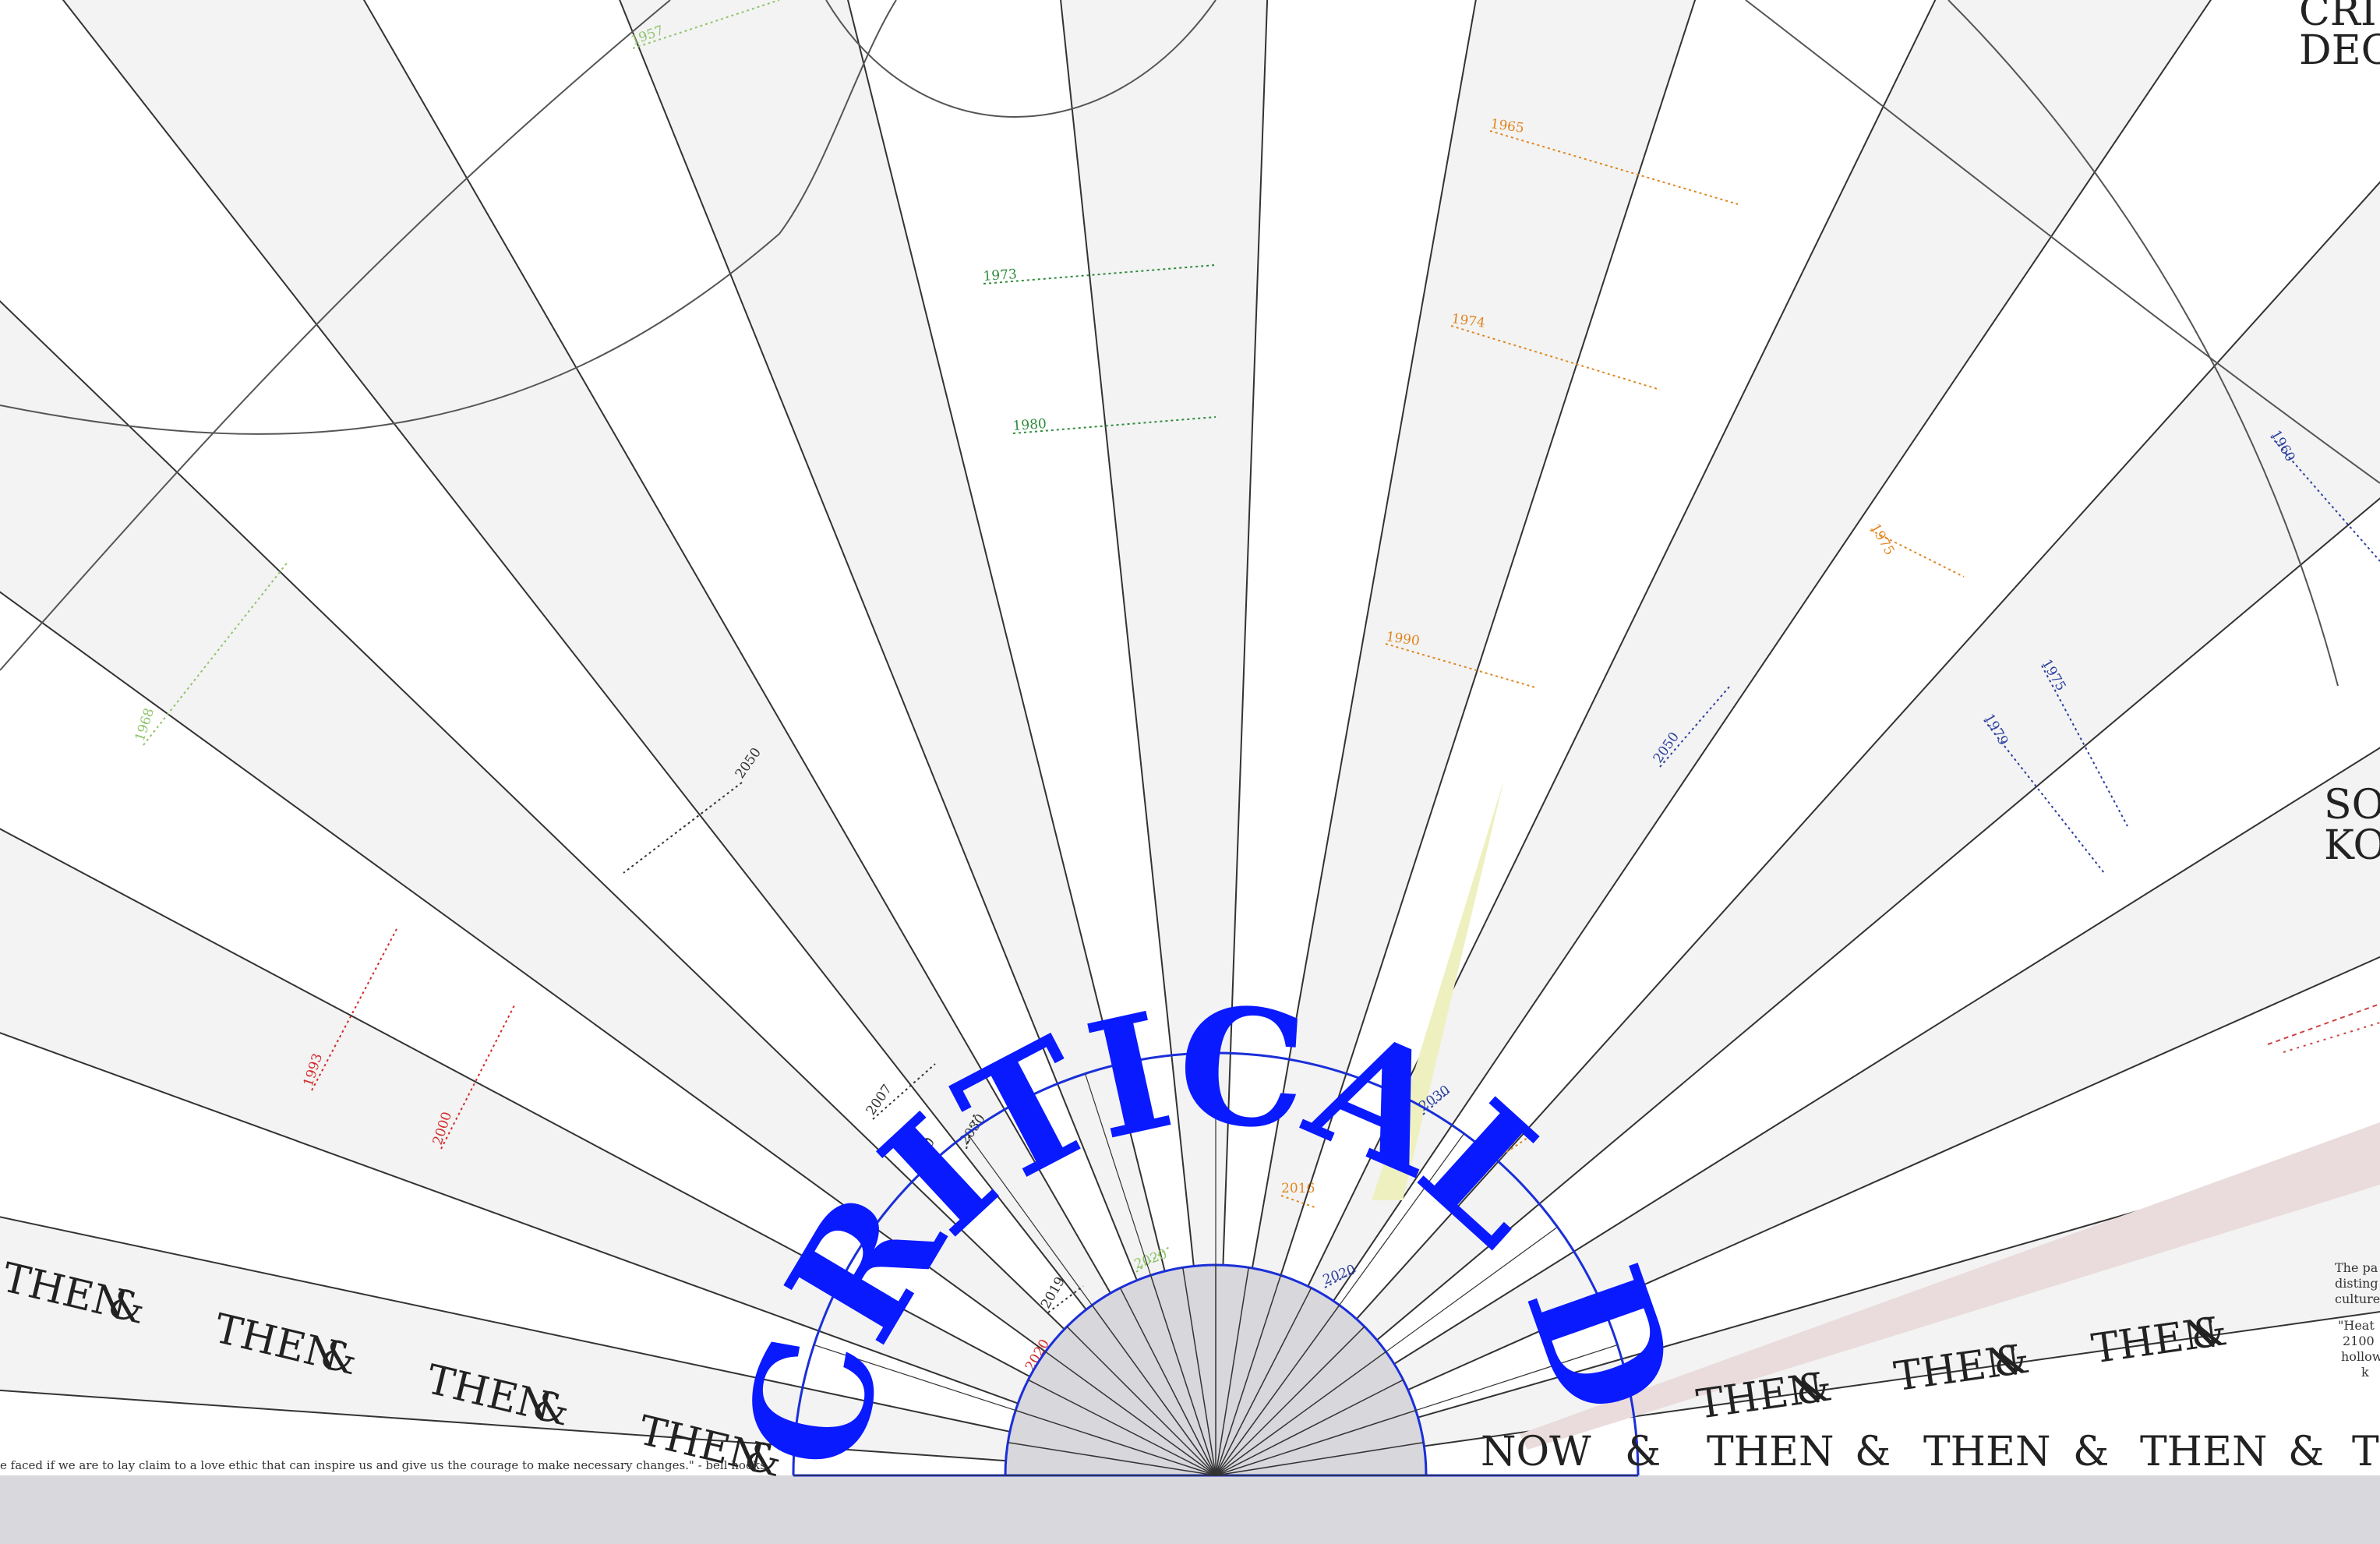 The image size is (2380, 1544). What do you see at coordinates (1883, 539) in the screenshot?
I see `year-label: 1975` at bounding box center [1883, 539].